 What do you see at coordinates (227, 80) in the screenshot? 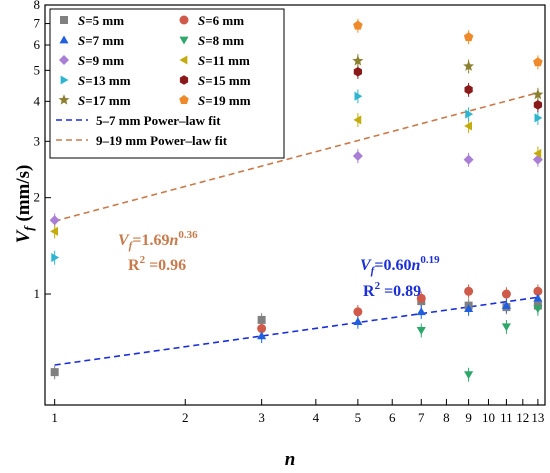
I see `legend-label-value: =15 mm` at bounding box center [227, 80].